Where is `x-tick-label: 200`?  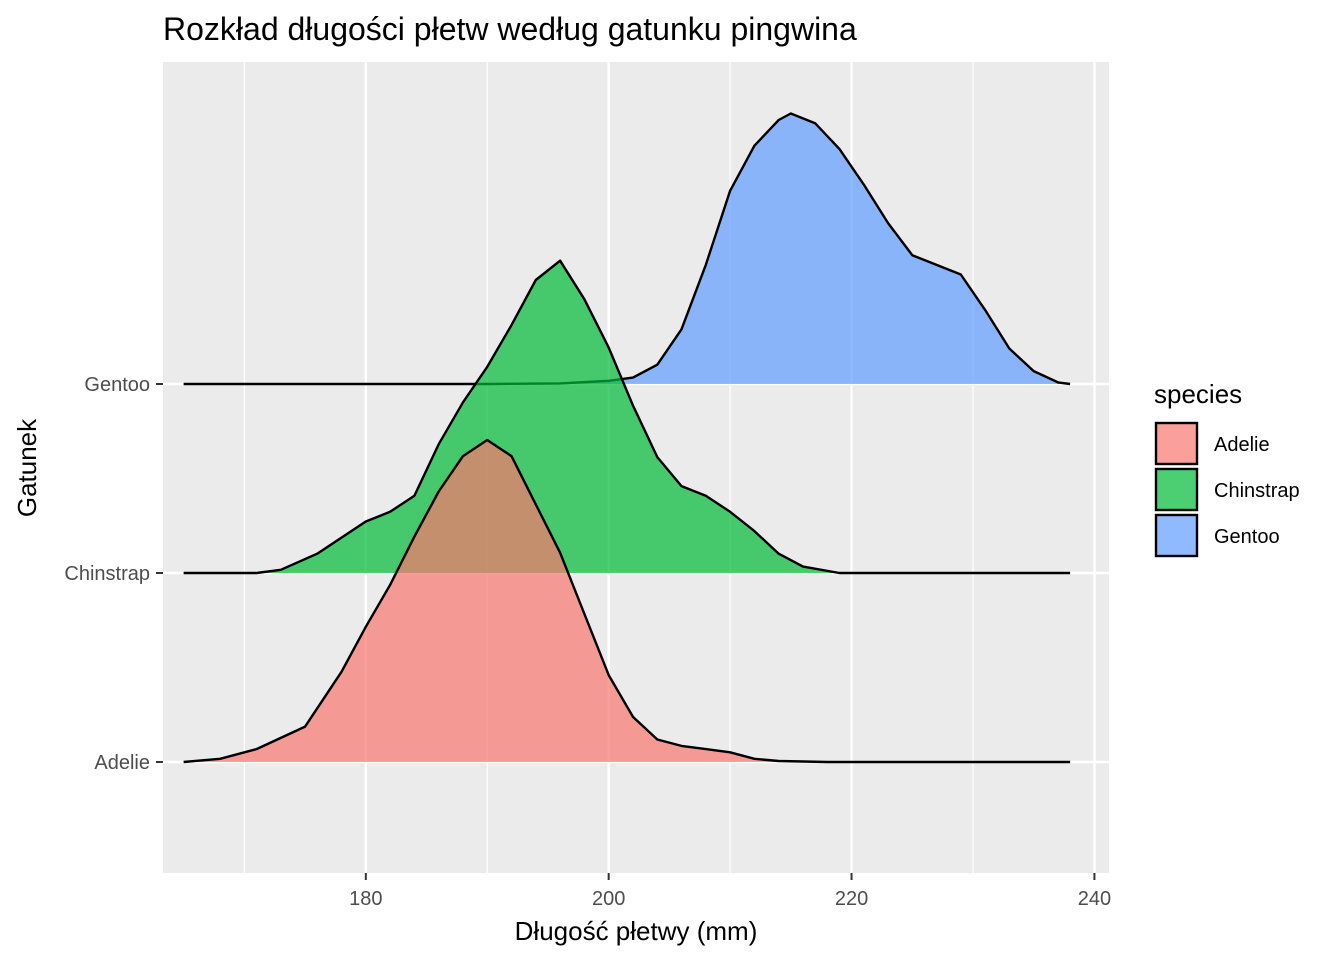
x-tick-label: 200 is located at coordinates (608, 899).